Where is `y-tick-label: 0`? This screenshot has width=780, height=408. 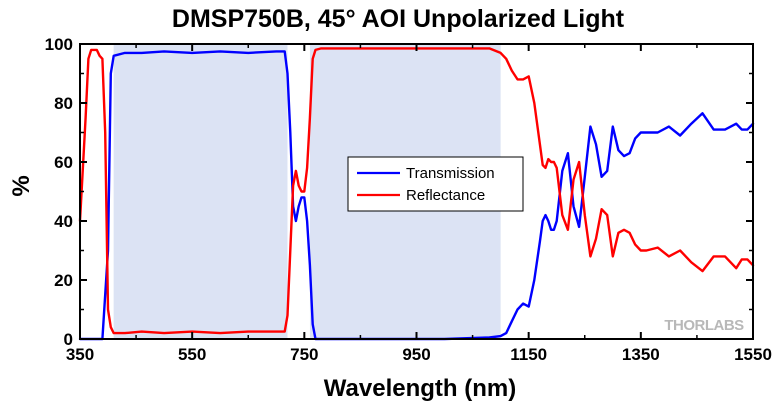
y-tick-label: 0 is located at coordinates (68, 339).